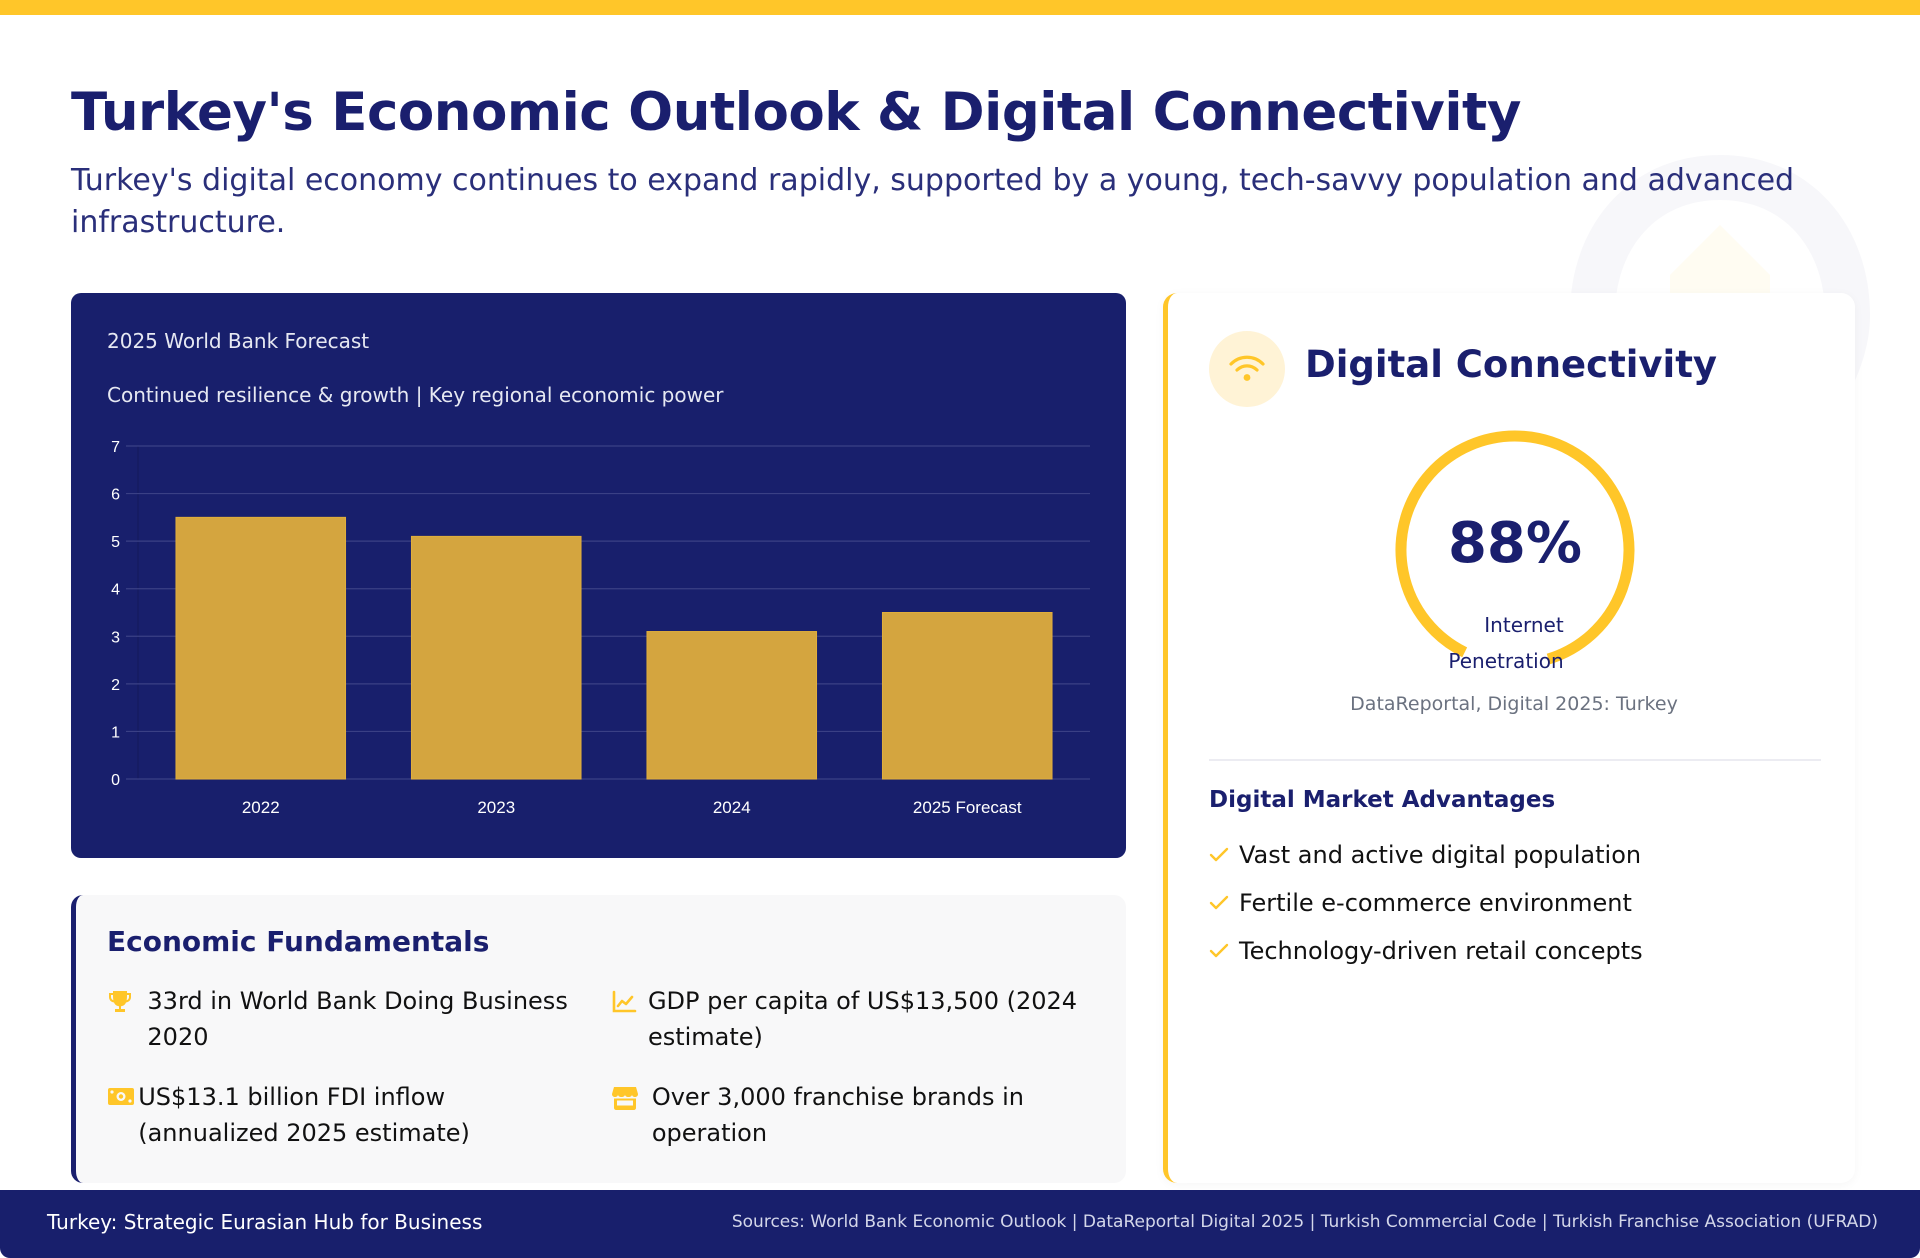 The image size is (1920, 1258). Describe the element at coordinates (1435, 903) in the screenshot. I see `advantage-text: Fertile e-commerce environment` at that location.